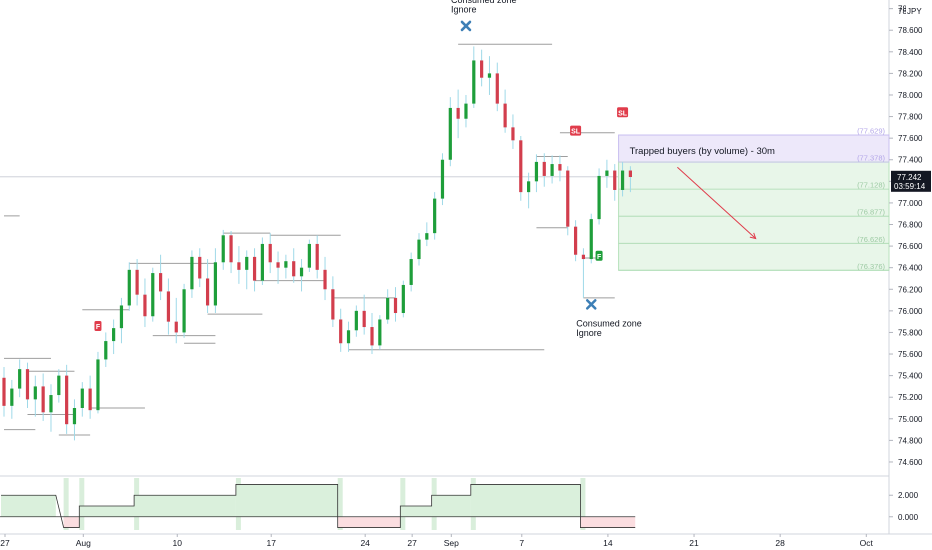 The width and height of the screenshot is (932, 550). Describe the element at coordinates (871, 266) in the screenshot. I see `zone-level-label: (76.376)` at that location.